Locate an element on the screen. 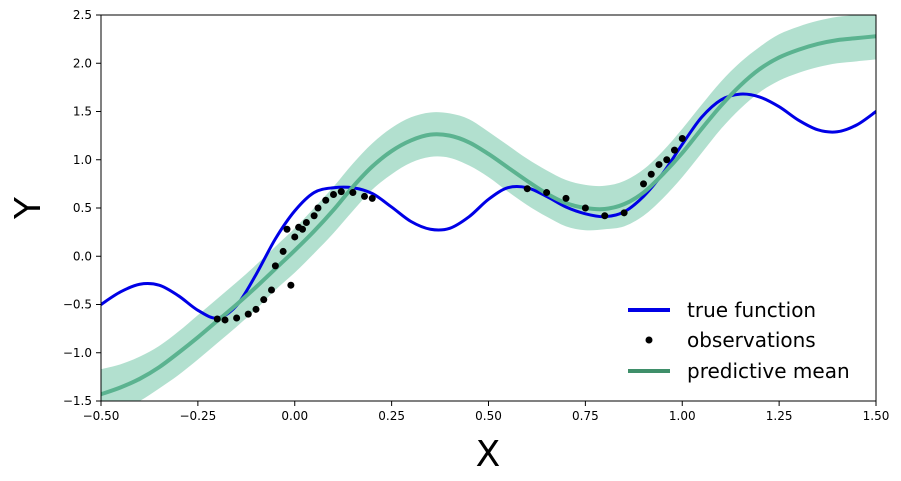  legend-label: observations is located at coordinates (751, 340).